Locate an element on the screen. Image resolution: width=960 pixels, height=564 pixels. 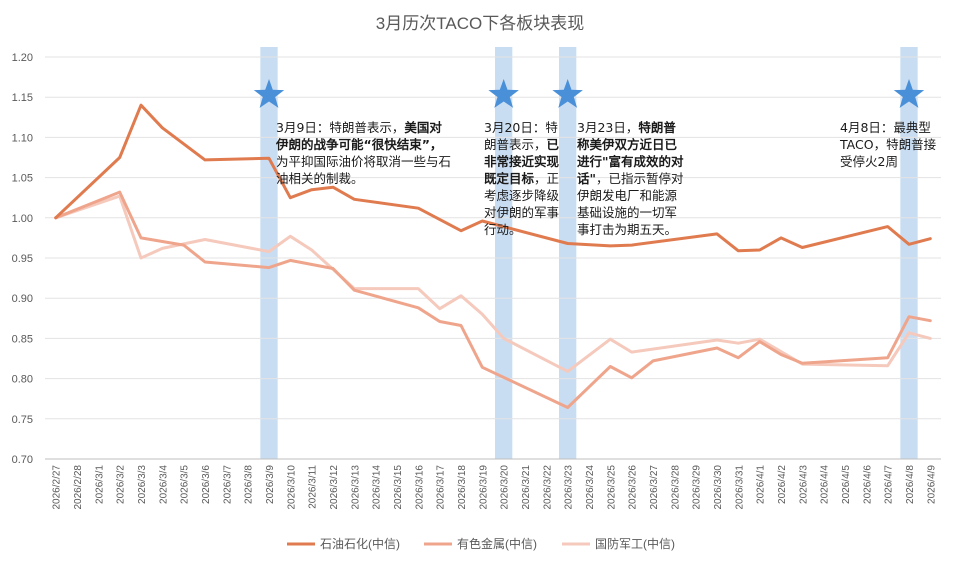
annotation-text: 3月20日：特朗普表示， is located at coordinates (521, 136).